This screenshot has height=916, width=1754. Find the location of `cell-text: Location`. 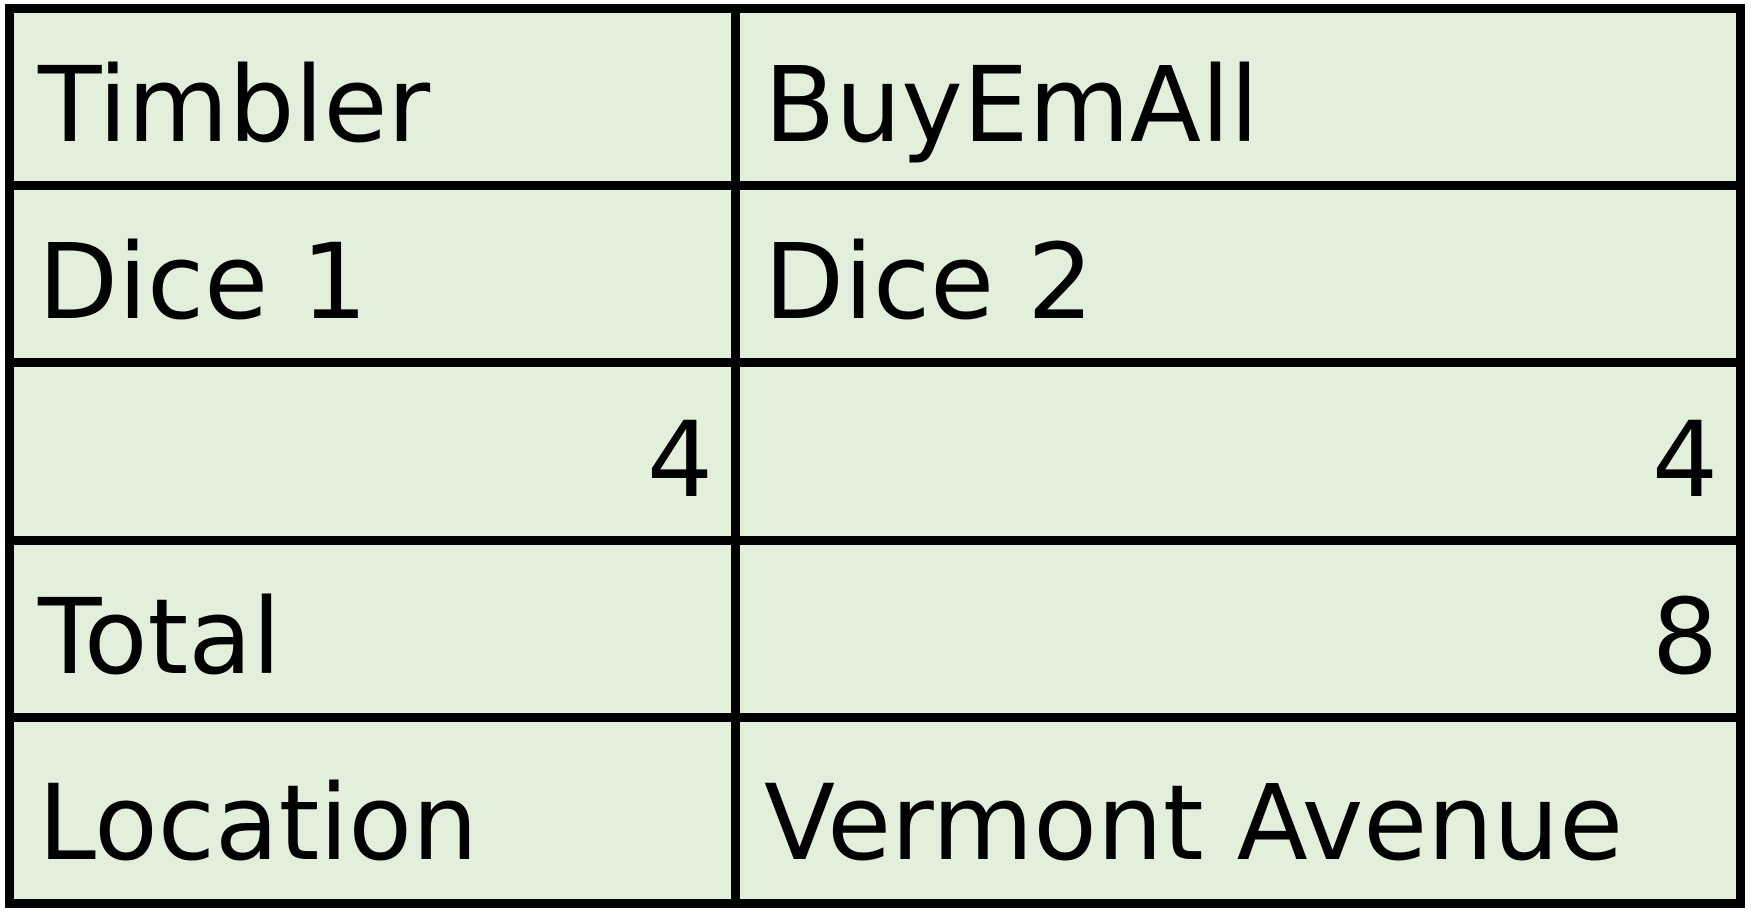

cell-text: Location is located at coordinates (258, 822).